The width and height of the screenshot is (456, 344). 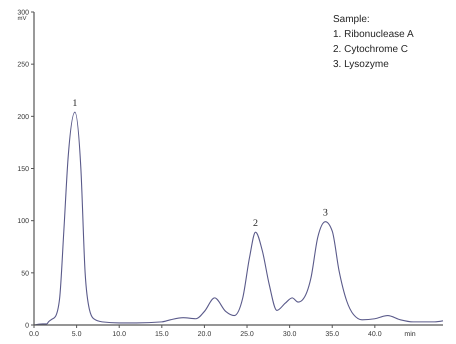 What do you see at coordinates (75, 104) in the screenshot?
I see `annotation: 1` at bounding box center [75, 104].